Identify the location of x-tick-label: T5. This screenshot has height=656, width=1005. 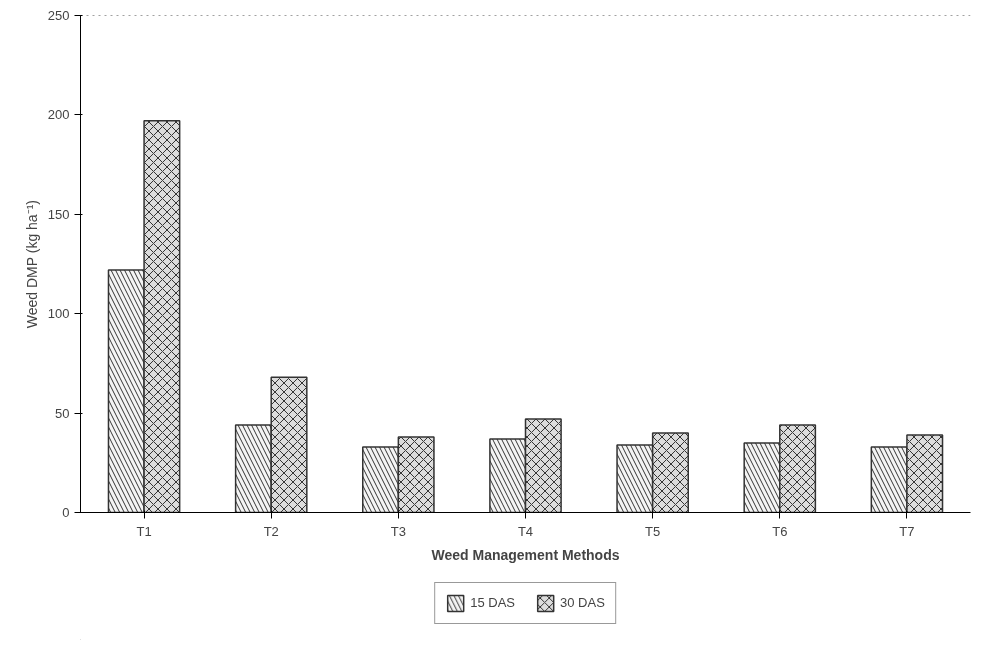
(653, 531).